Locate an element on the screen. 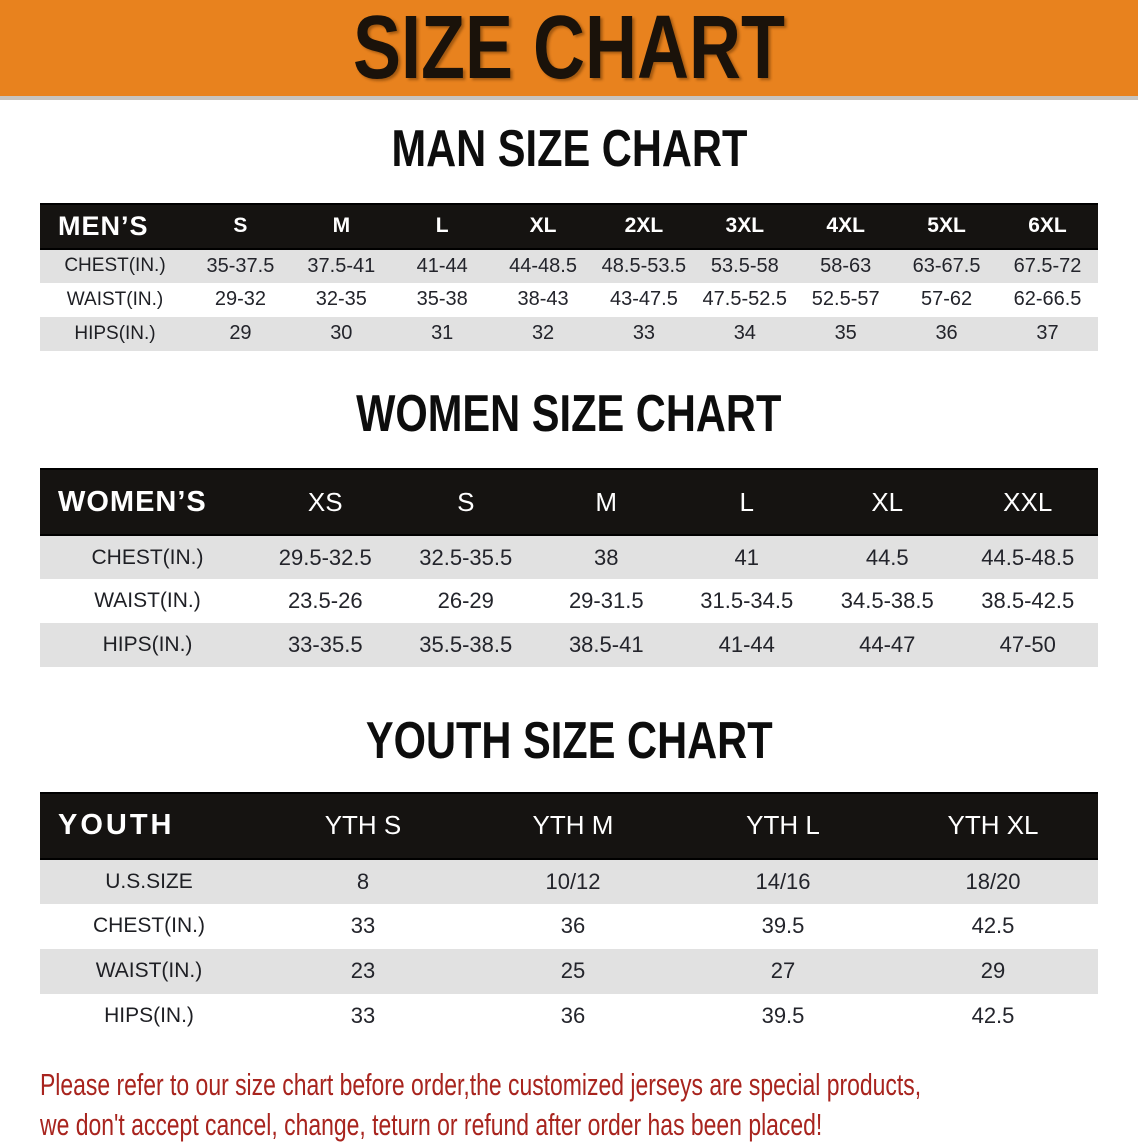 The image size is (1138, 1145). mens-size-value-cell: 29 is located at coordinates (240, 333).